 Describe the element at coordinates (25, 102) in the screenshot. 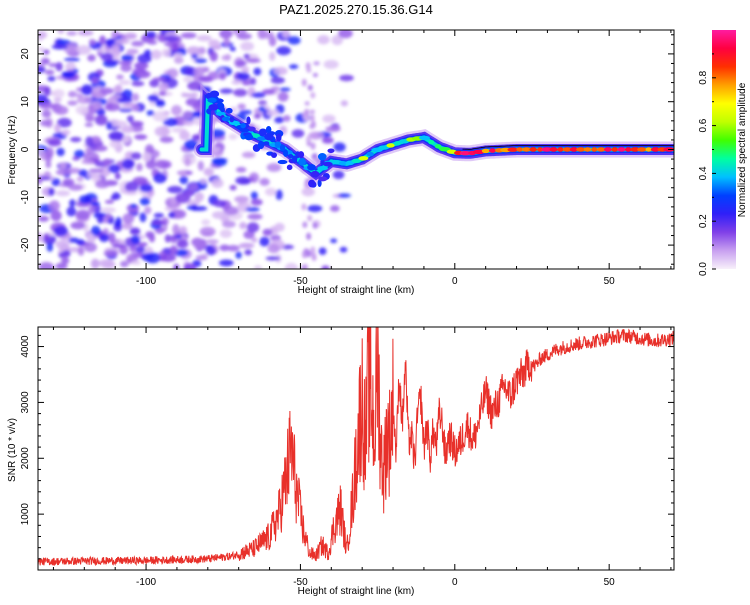

I see `y-tick-label: 10` at that location.